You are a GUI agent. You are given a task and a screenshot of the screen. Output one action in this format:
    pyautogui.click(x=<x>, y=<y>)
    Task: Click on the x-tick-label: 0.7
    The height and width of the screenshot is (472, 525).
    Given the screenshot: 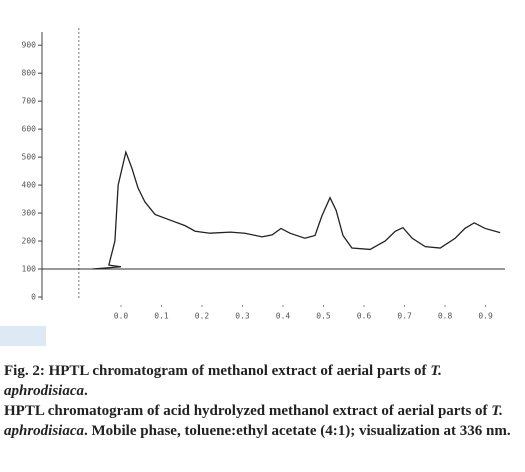 What is the action you would take?
    pyautogui.click(x=404, y=316)
    